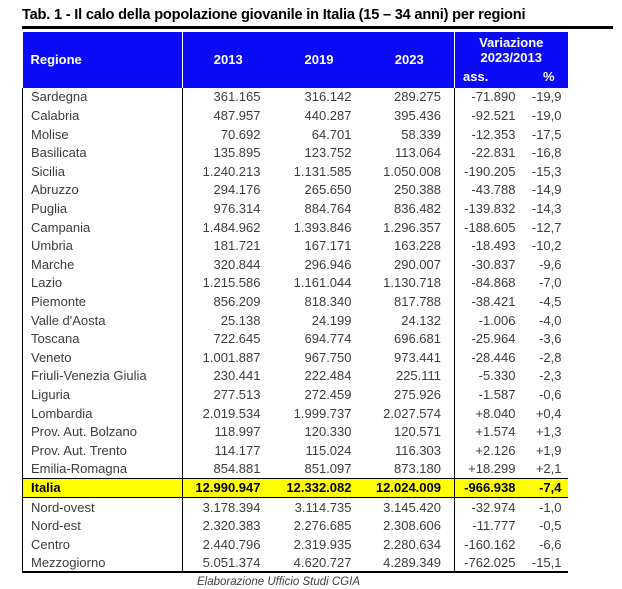 The width and height of the screenshot is (622, 589). Describe the element at coordinates (550, 301) in the screenshot. I see `variation-pct-cell: -4,5` at that location.